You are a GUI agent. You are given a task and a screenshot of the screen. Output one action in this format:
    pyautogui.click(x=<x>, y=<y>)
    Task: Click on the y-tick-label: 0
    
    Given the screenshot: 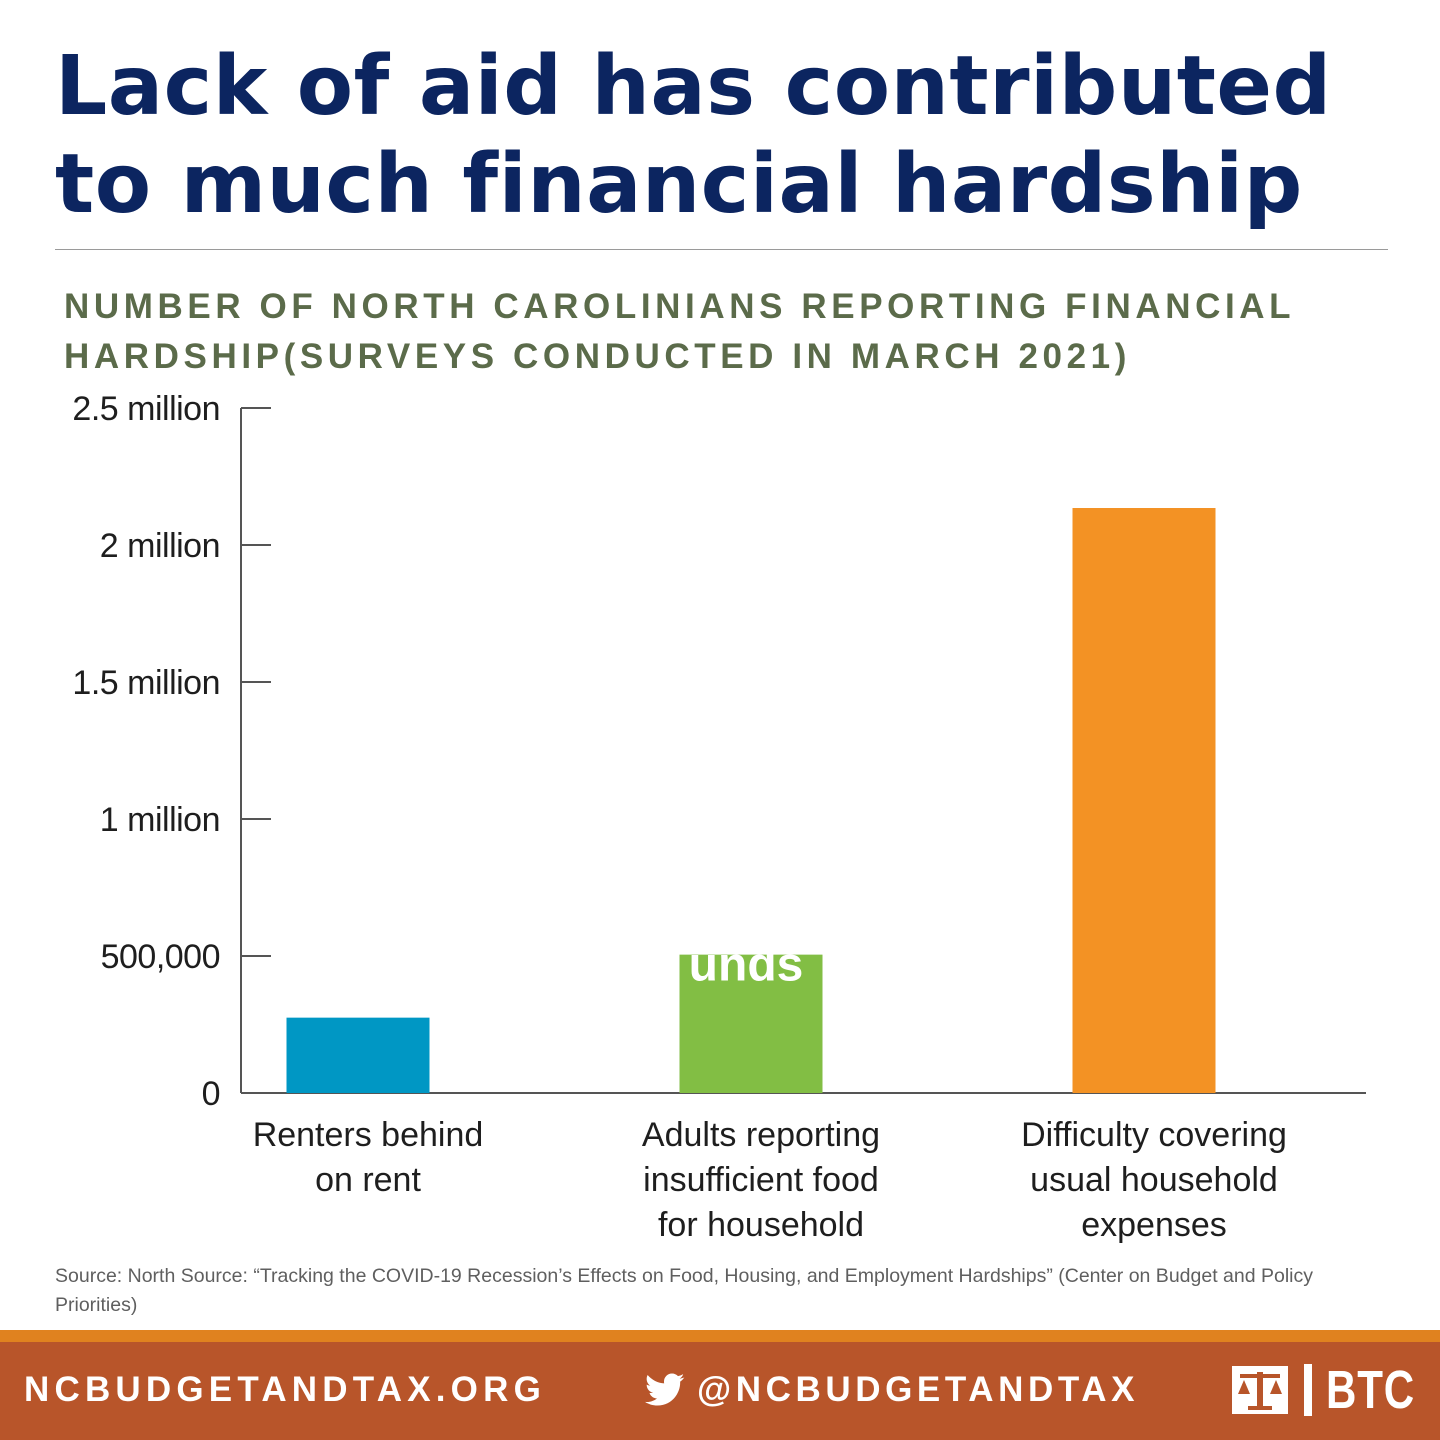 What is the action you would take?
    pyautogui.click(x=211, y=1094)
    